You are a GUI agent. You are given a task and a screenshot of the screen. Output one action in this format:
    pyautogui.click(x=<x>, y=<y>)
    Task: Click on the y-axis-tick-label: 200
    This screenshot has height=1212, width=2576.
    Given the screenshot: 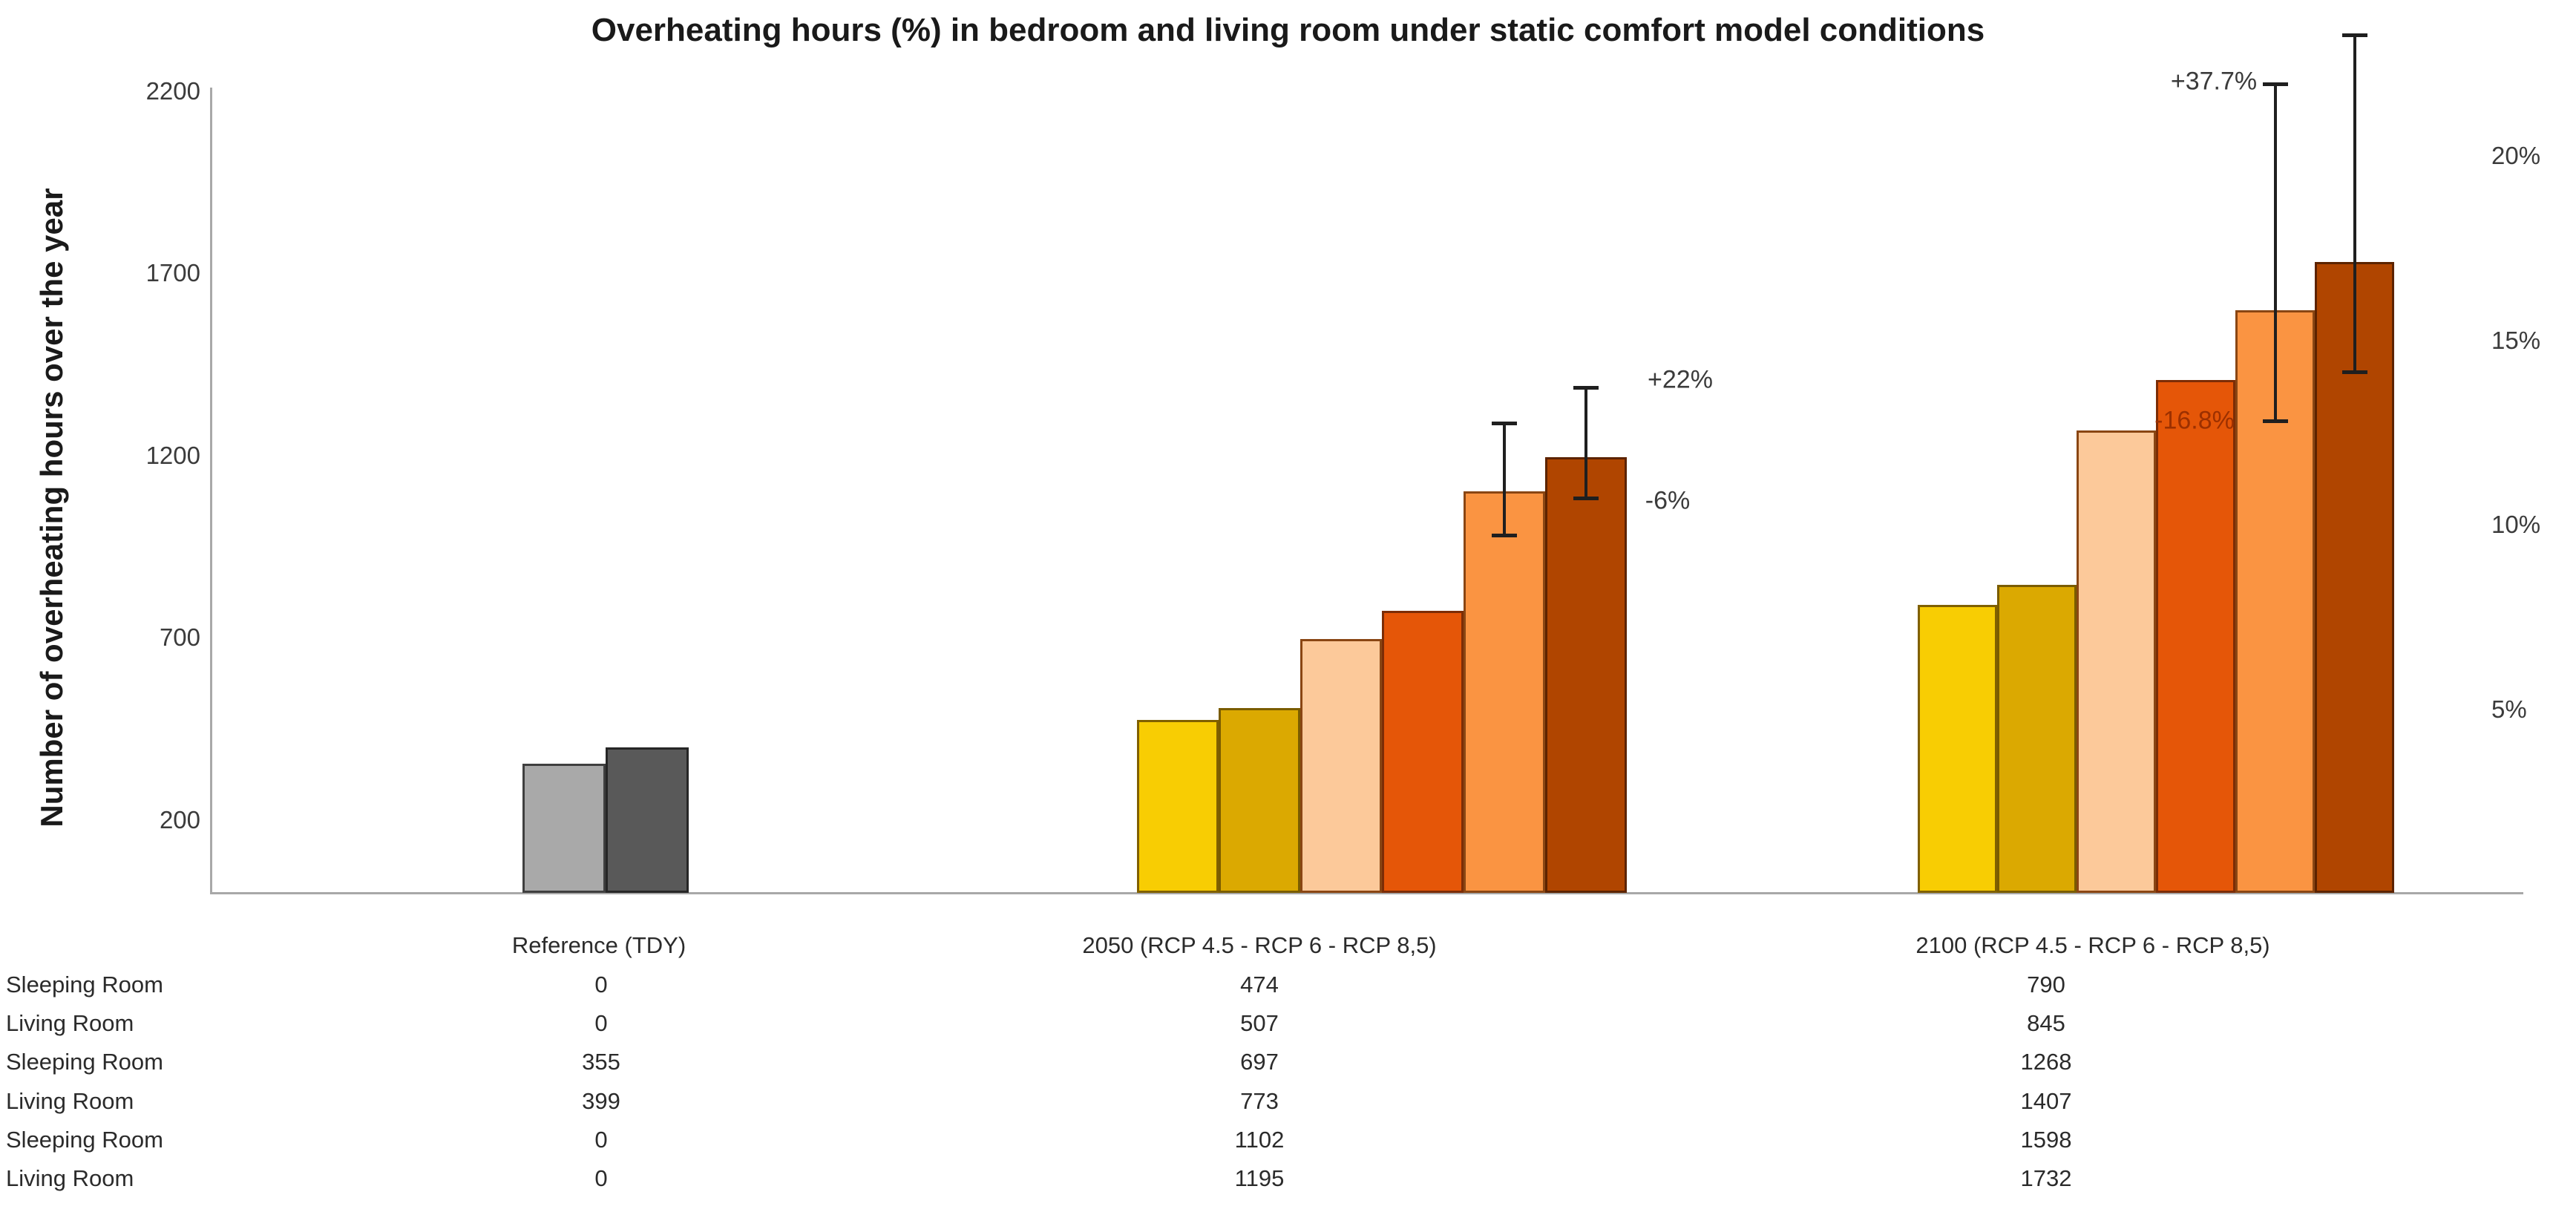 What is the action you would take?
    pyautogui.click(x=179, y=819)
    